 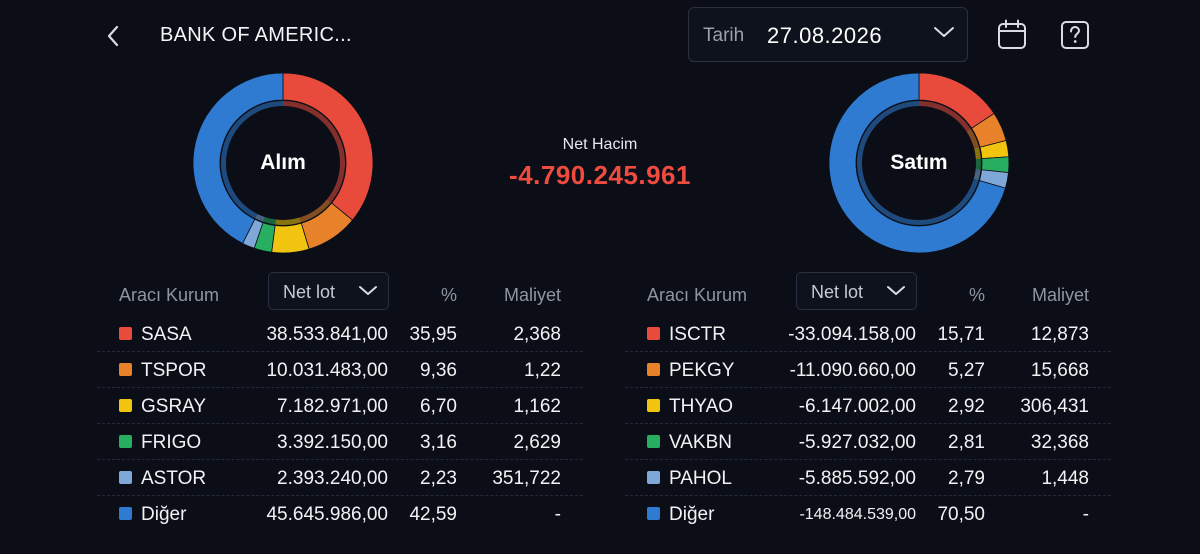 I want to click on cost-value: 351,722, so click(x=526, y=478).